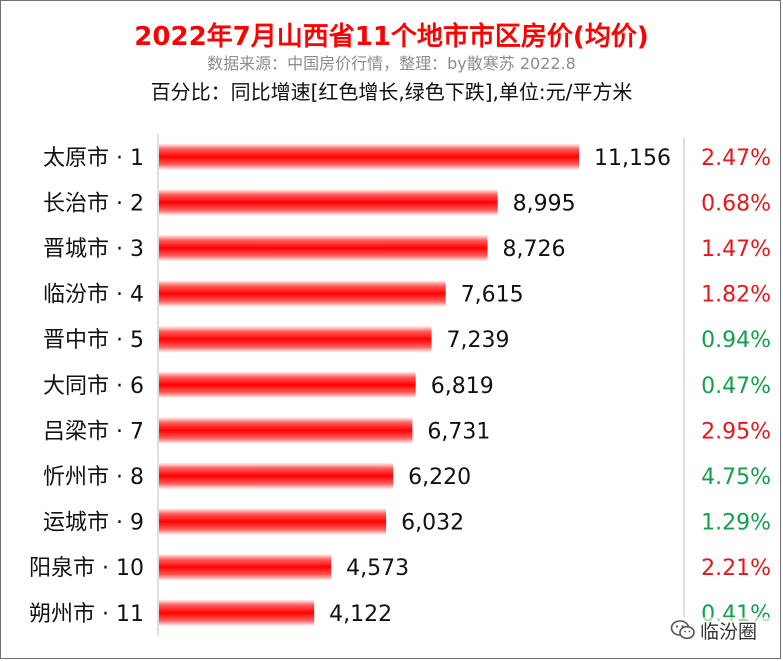  What do you see at coordinates (391, 37) in the screenshot?
I see `chart-title: 2022年7月山西省11个地市市区房价(均价)` at bounding box center [391, 37].